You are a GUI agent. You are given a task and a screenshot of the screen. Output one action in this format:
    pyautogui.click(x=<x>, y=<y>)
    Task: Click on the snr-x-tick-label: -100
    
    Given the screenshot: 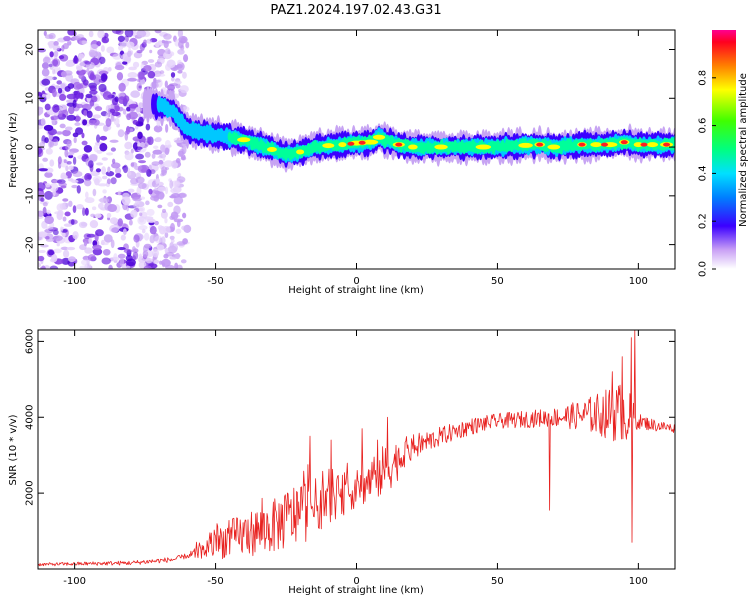 What is the action you would take?
    pyautogui.click(x=74, y=581)
    